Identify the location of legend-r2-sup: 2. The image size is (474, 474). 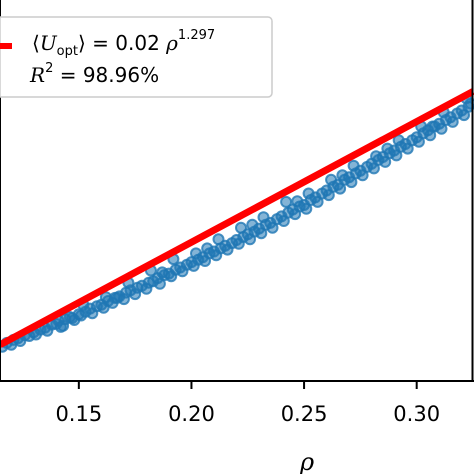
(49, 68).